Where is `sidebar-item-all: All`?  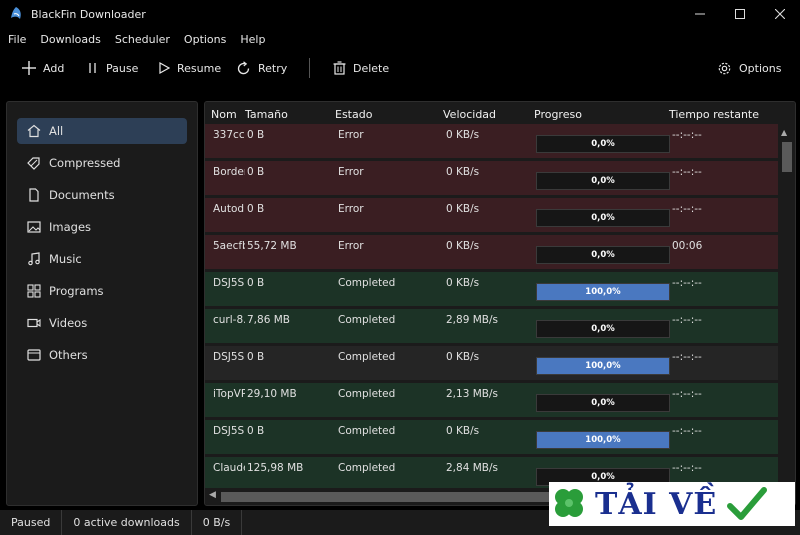 sidebar-item-all: All is located at coordinates (102, 131).